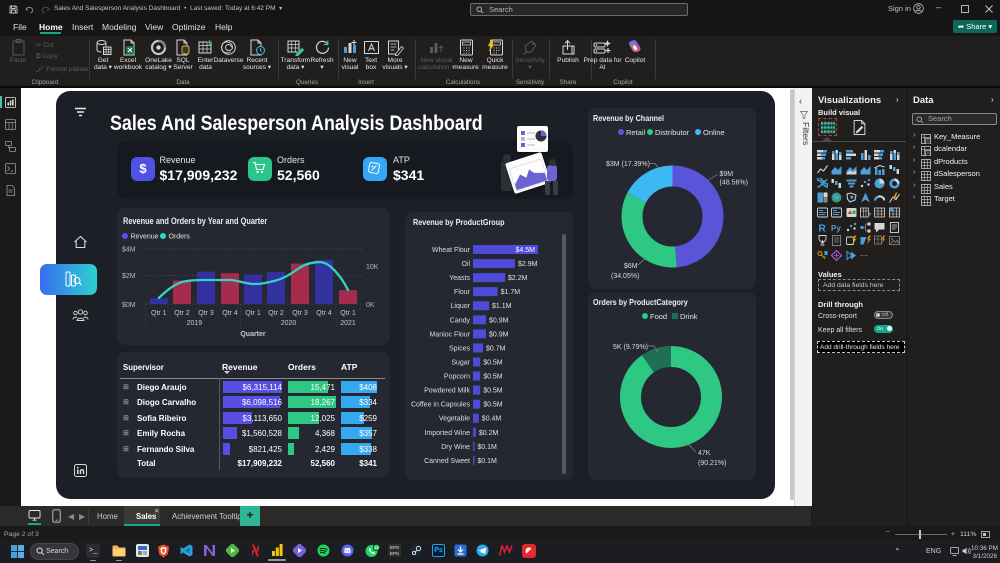 This screenshot has height=563, width=1000. I want to click on svg-text: $1.7M, so click(511, 292).